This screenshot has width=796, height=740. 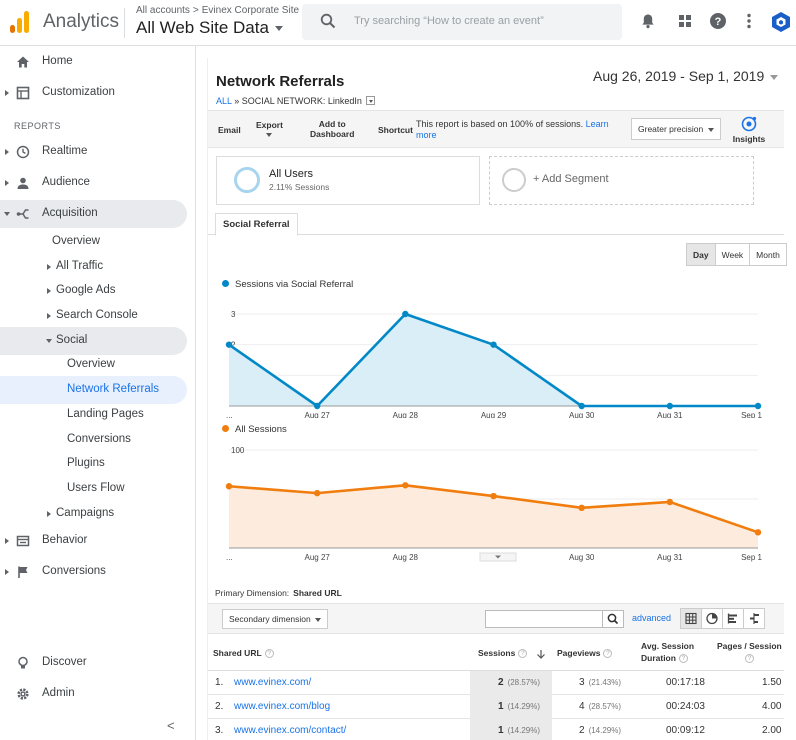 I want to click on table-search-input, so click(x=544, y=619).